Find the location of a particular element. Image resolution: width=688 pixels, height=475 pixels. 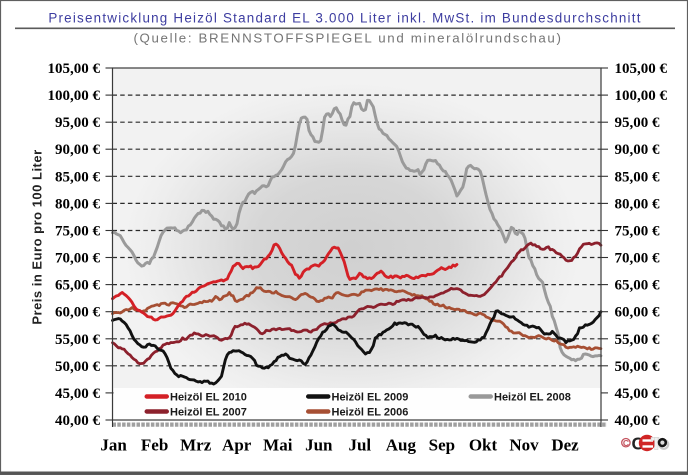

svg-text: Jan is located at coordinates (113, 445).